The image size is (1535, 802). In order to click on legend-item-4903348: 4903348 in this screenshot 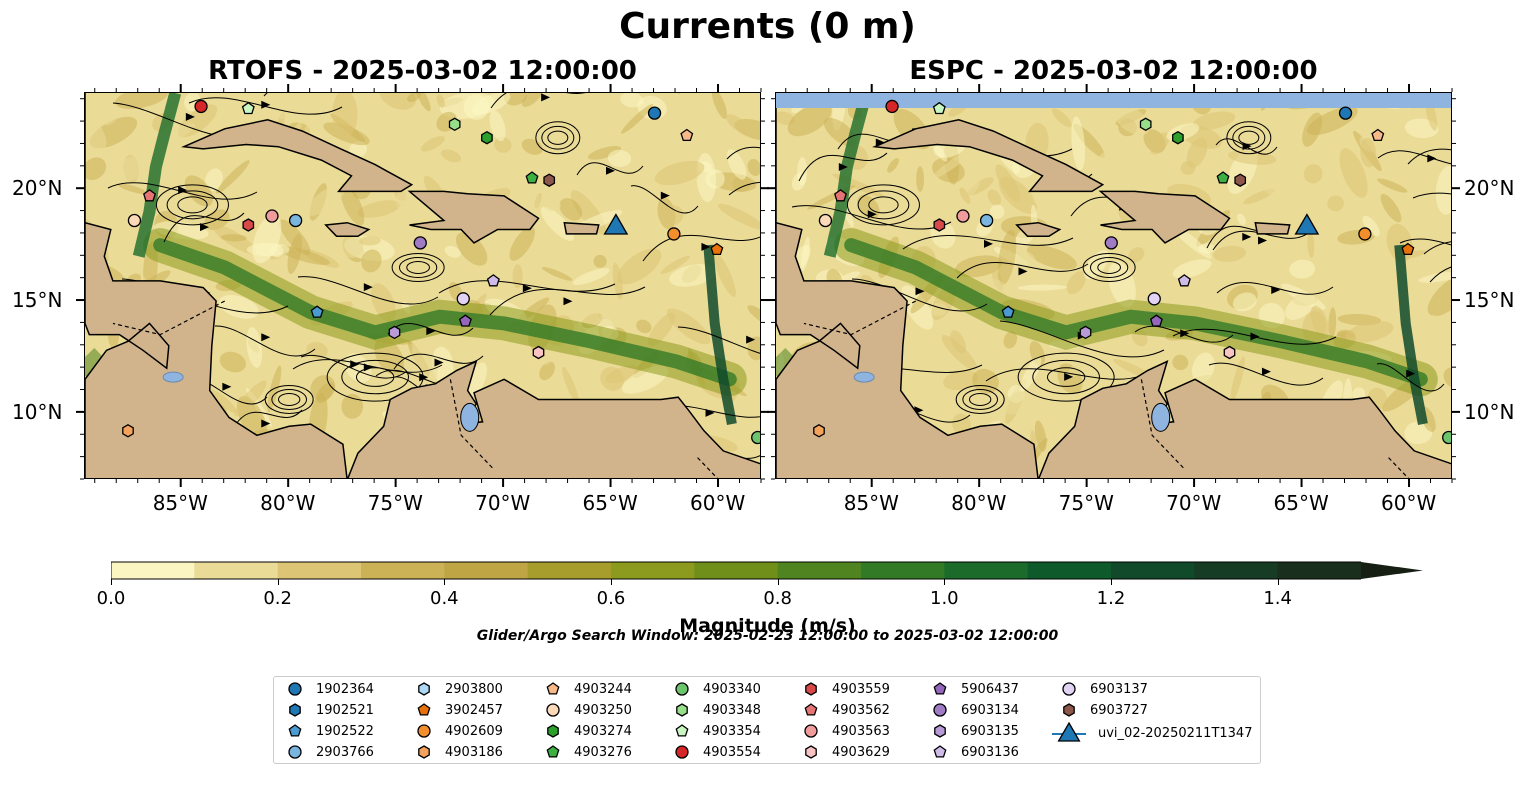, I will do `click(717, 710)`.